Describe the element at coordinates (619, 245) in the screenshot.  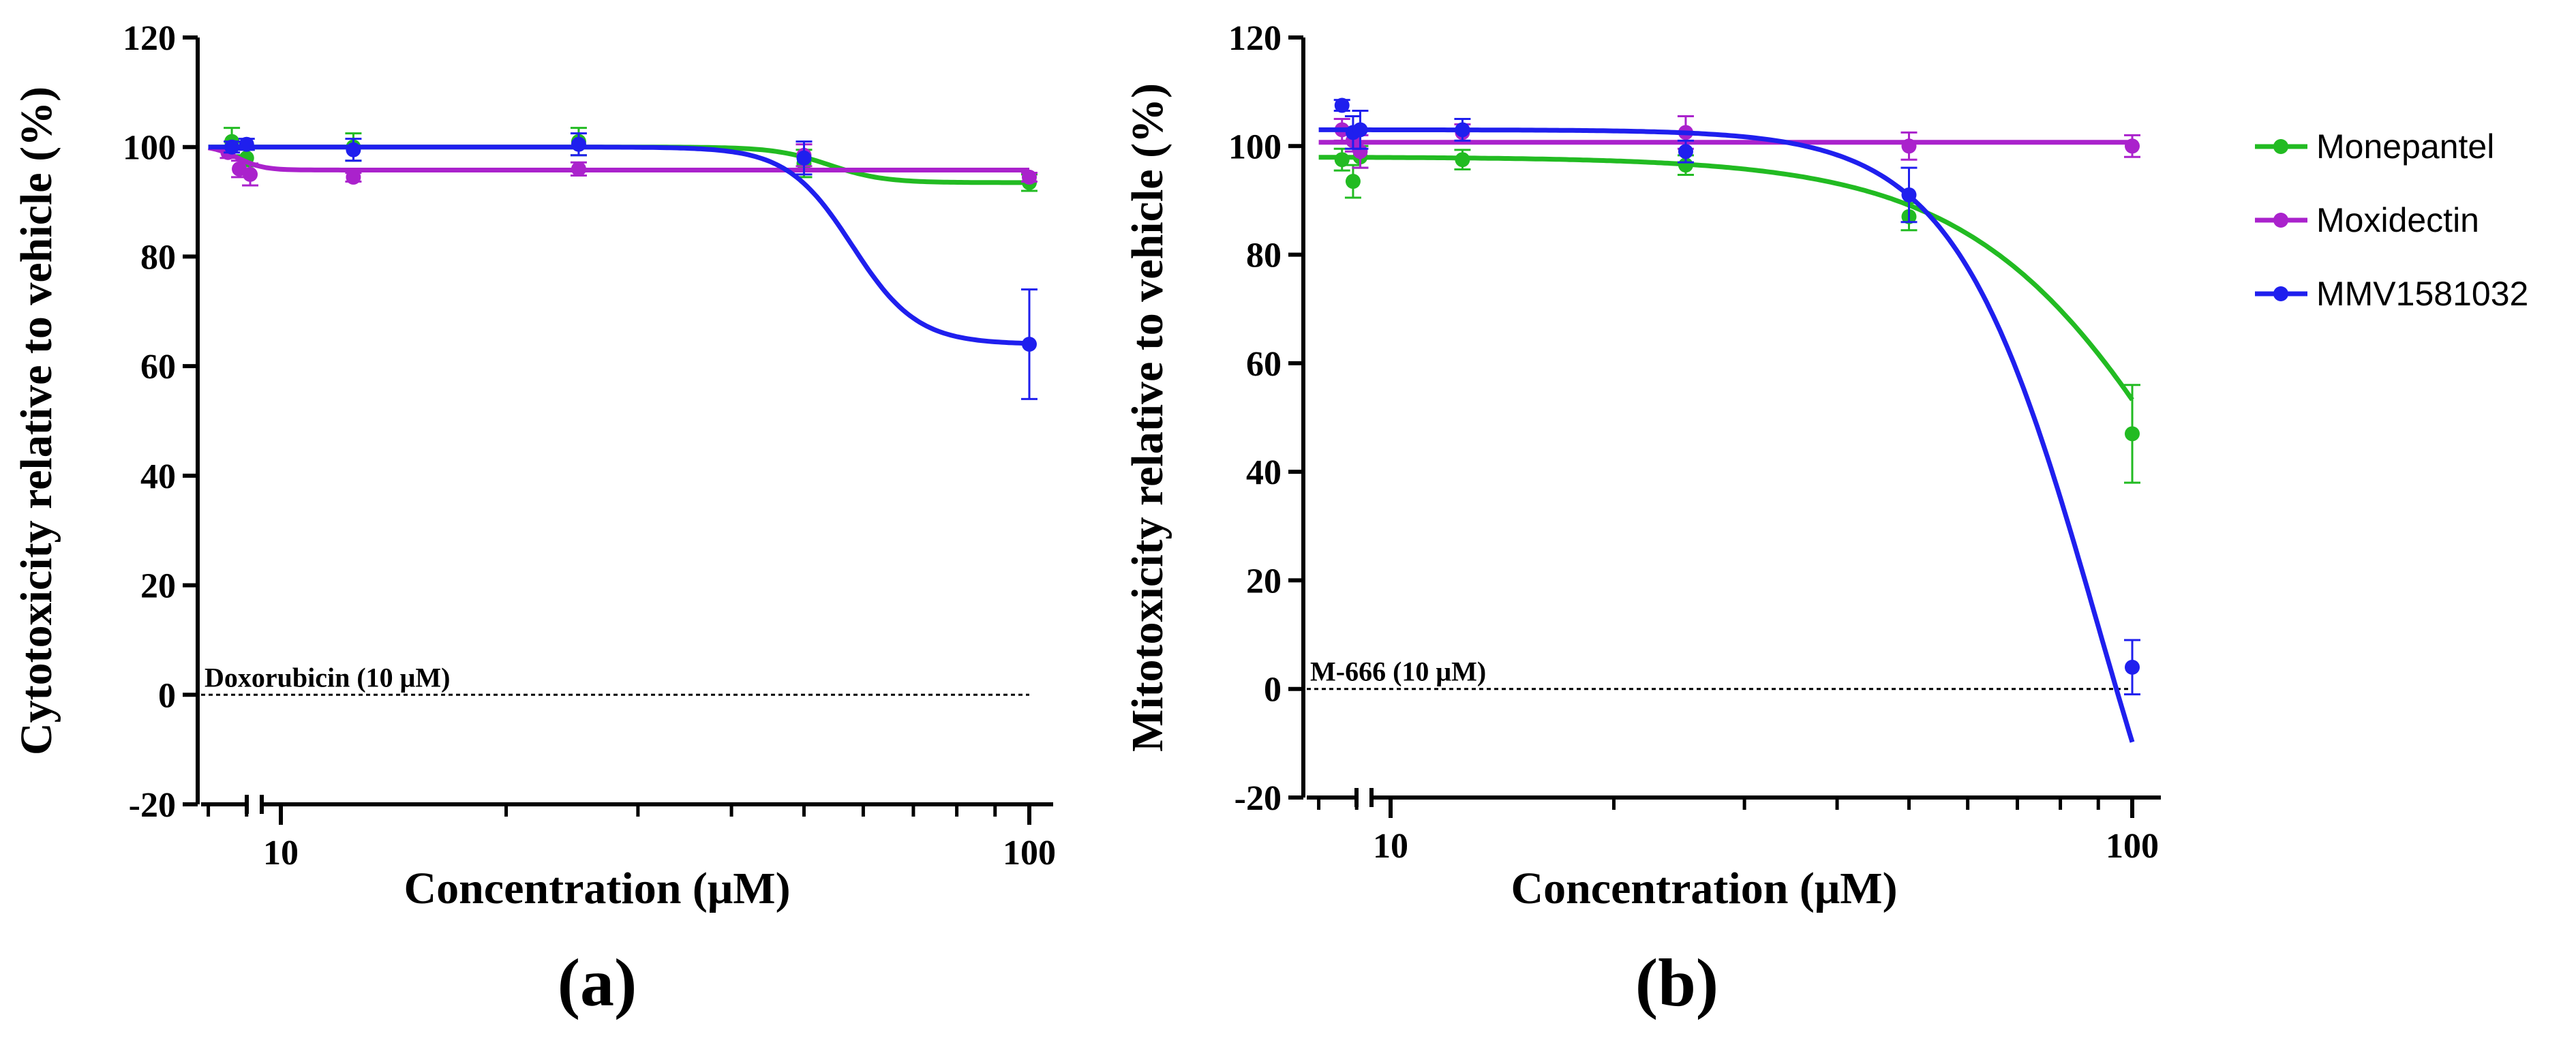
I see `fit-curve-mmv1581032` at that location.